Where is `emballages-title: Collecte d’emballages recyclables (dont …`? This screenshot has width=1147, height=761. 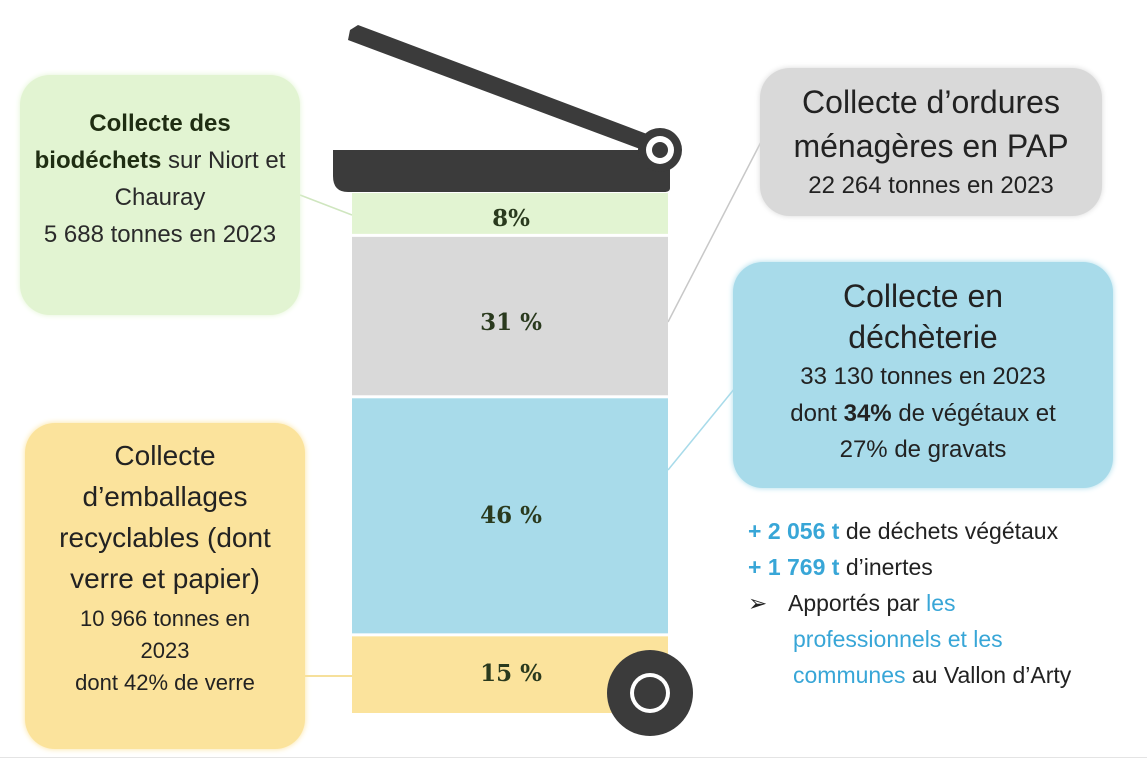 emballages-title: Collecte d’emballages recyclables (dont … is located at coordinates (165, 517).